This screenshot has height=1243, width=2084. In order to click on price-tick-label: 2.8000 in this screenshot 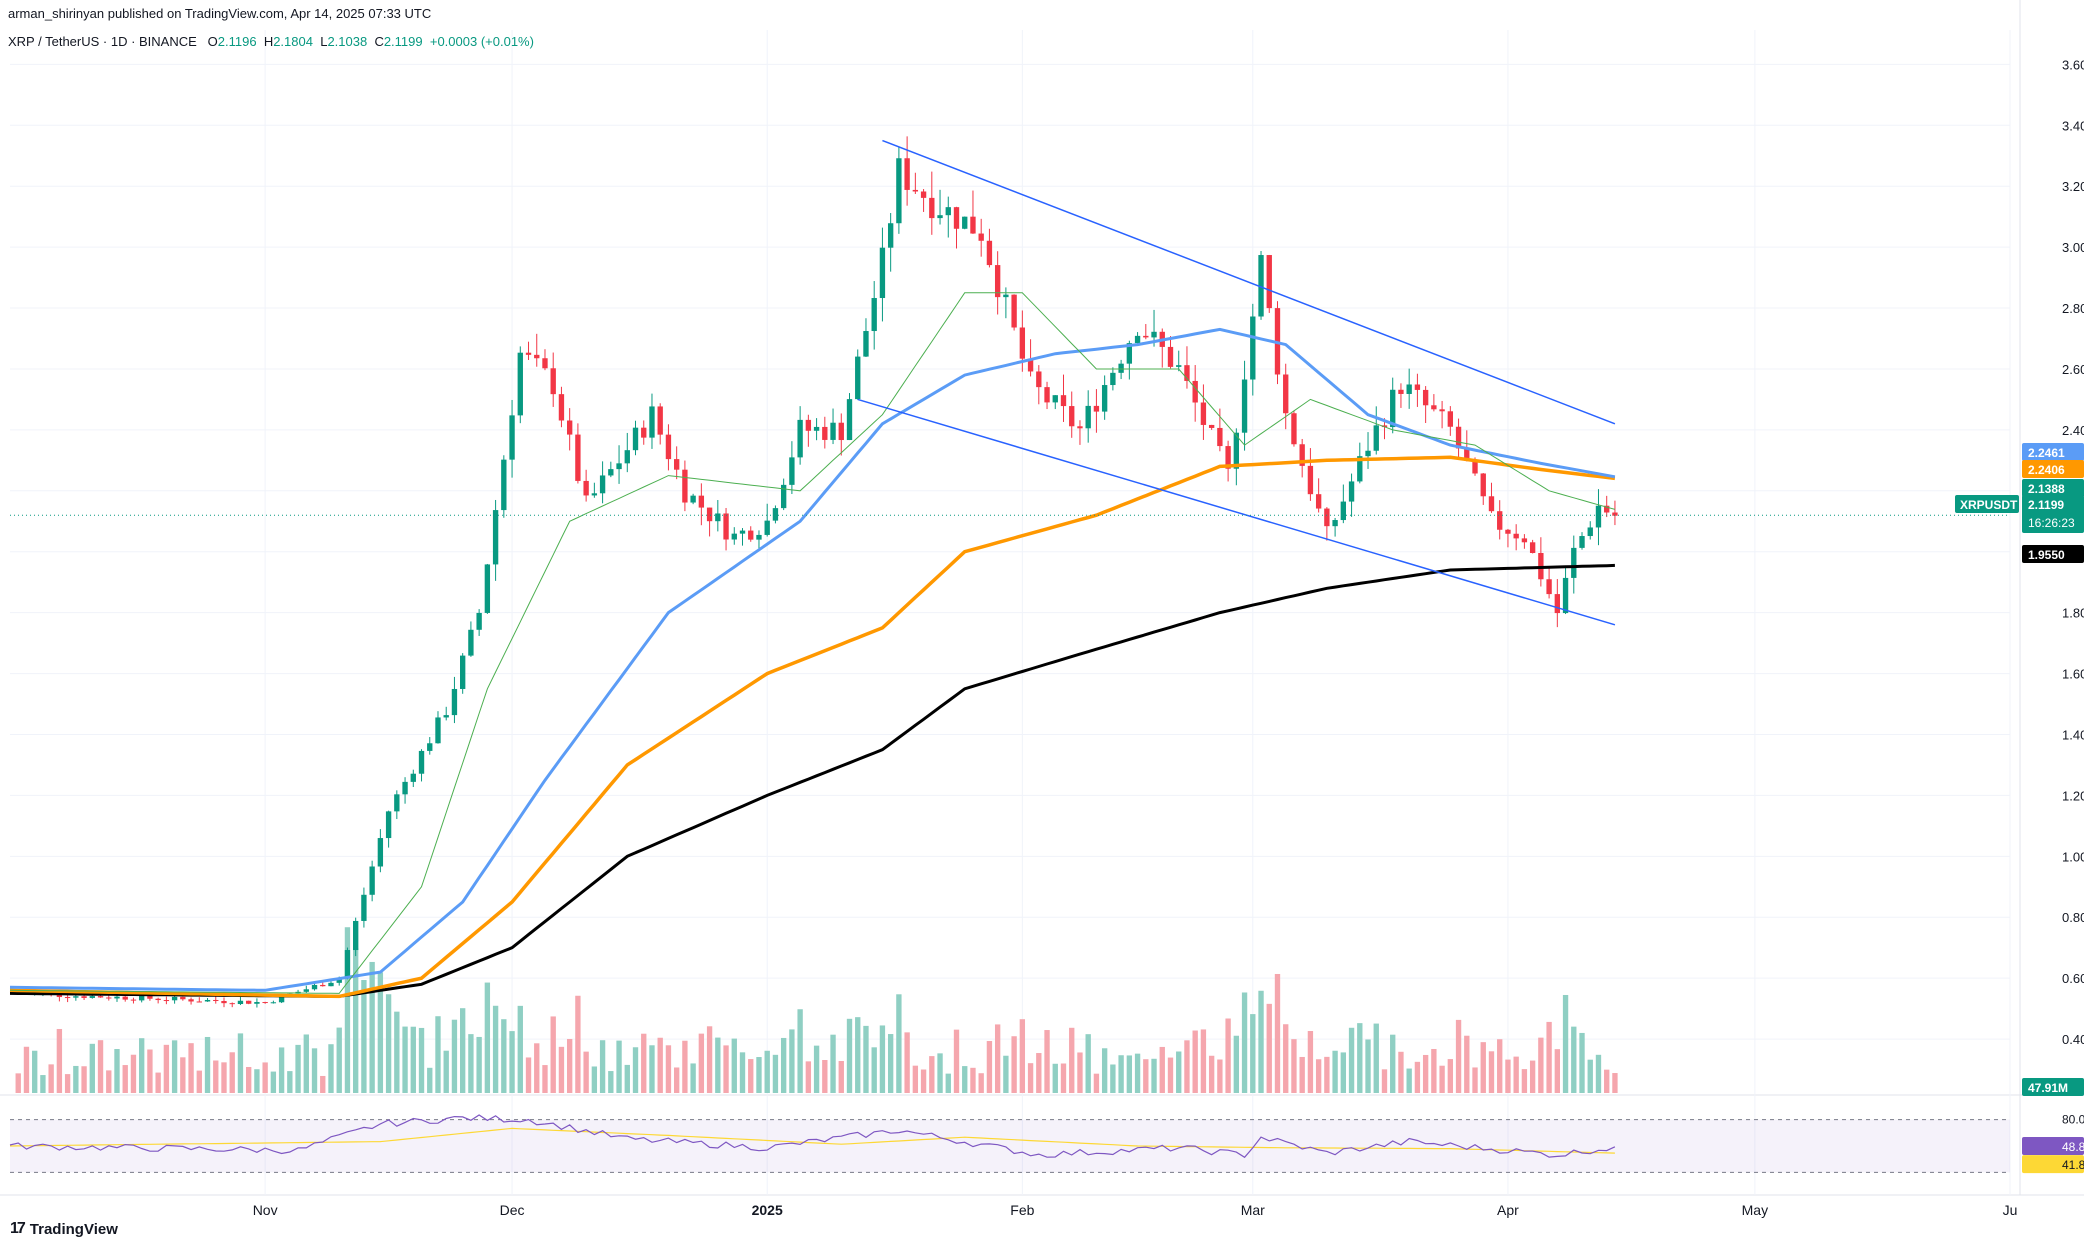, I will do `click(2073, 308)`.